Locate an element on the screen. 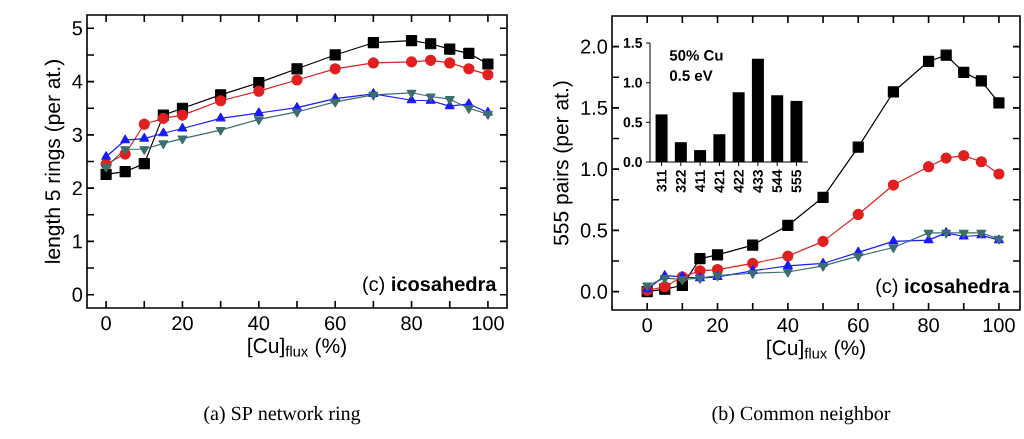 The image size is (1024, 439). x-tick-label: 433 is located at coordinates (757, 181).